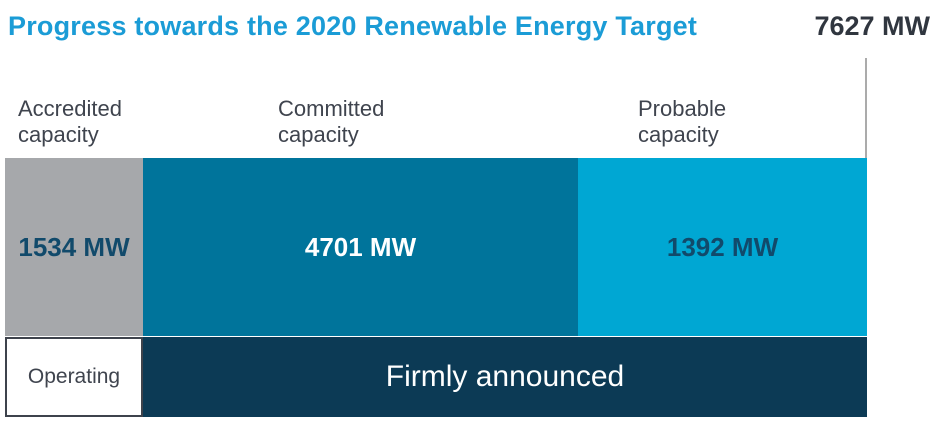 This screenshot has height=430, width=940. I want to click on target-marker-line, so click(866, 108).